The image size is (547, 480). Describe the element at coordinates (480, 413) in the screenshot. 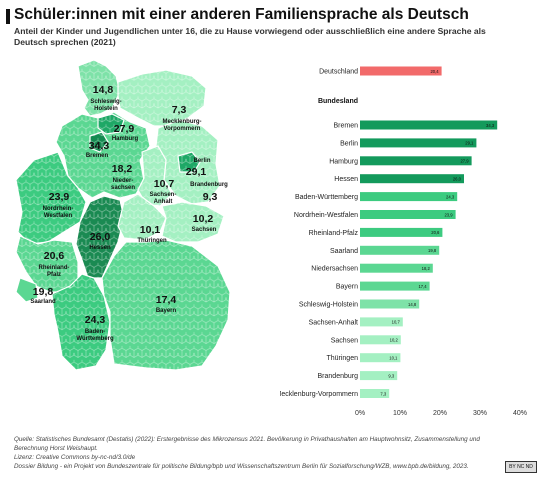

I see `x-tick-3: 30%` at that location.